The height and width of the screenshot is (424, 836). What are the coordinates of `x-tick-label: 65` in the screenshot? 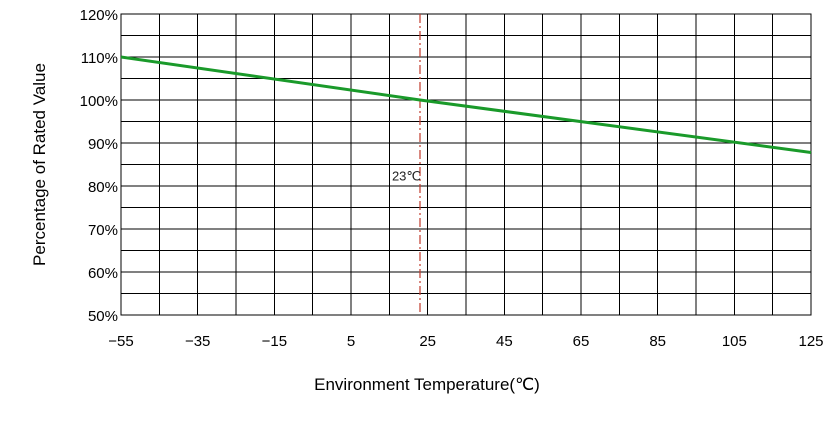 It's located at (581, 341).